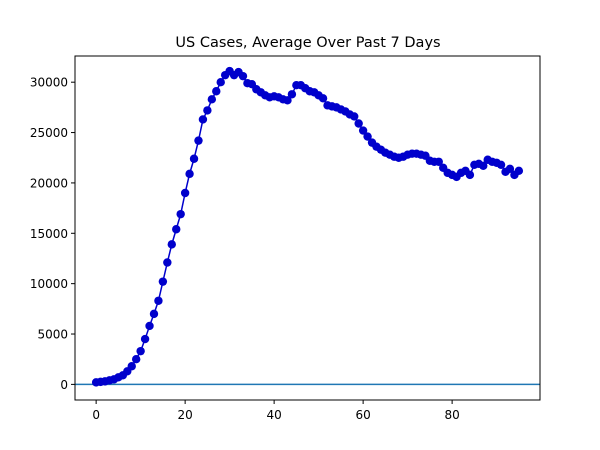 The width and height of the screenshot is (600, 450). What do you see at coordinates (451, 415) in the screenshot?
I see `x-tick-label: 80` at bounding box center [451, 415].